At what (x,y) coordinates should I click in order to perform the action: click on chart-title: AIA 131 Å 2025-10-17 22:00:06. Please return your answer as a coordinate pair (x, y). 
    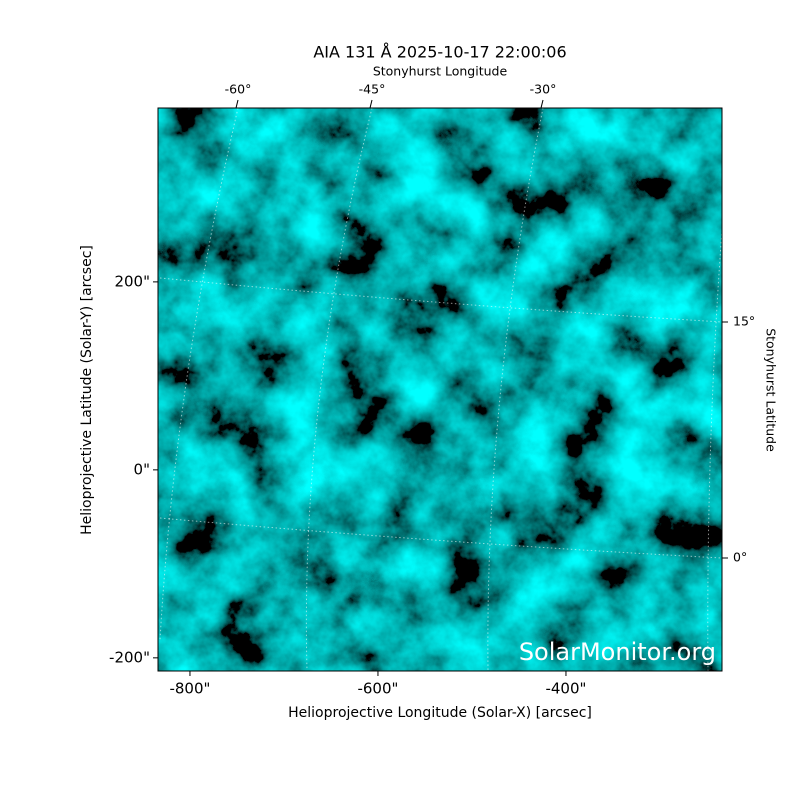
    Looking at the image, I should click on (439, 52).